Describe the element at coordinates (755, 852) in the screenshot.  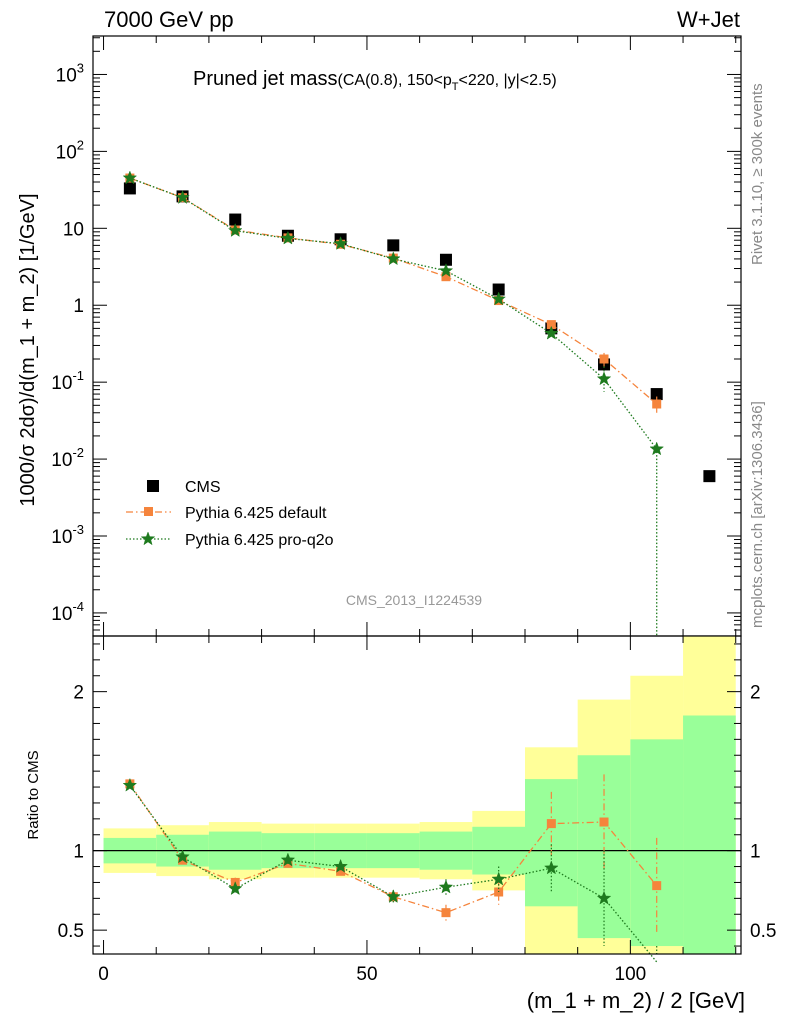
I see `ratio-y-tick-label-right: 1` at that location.